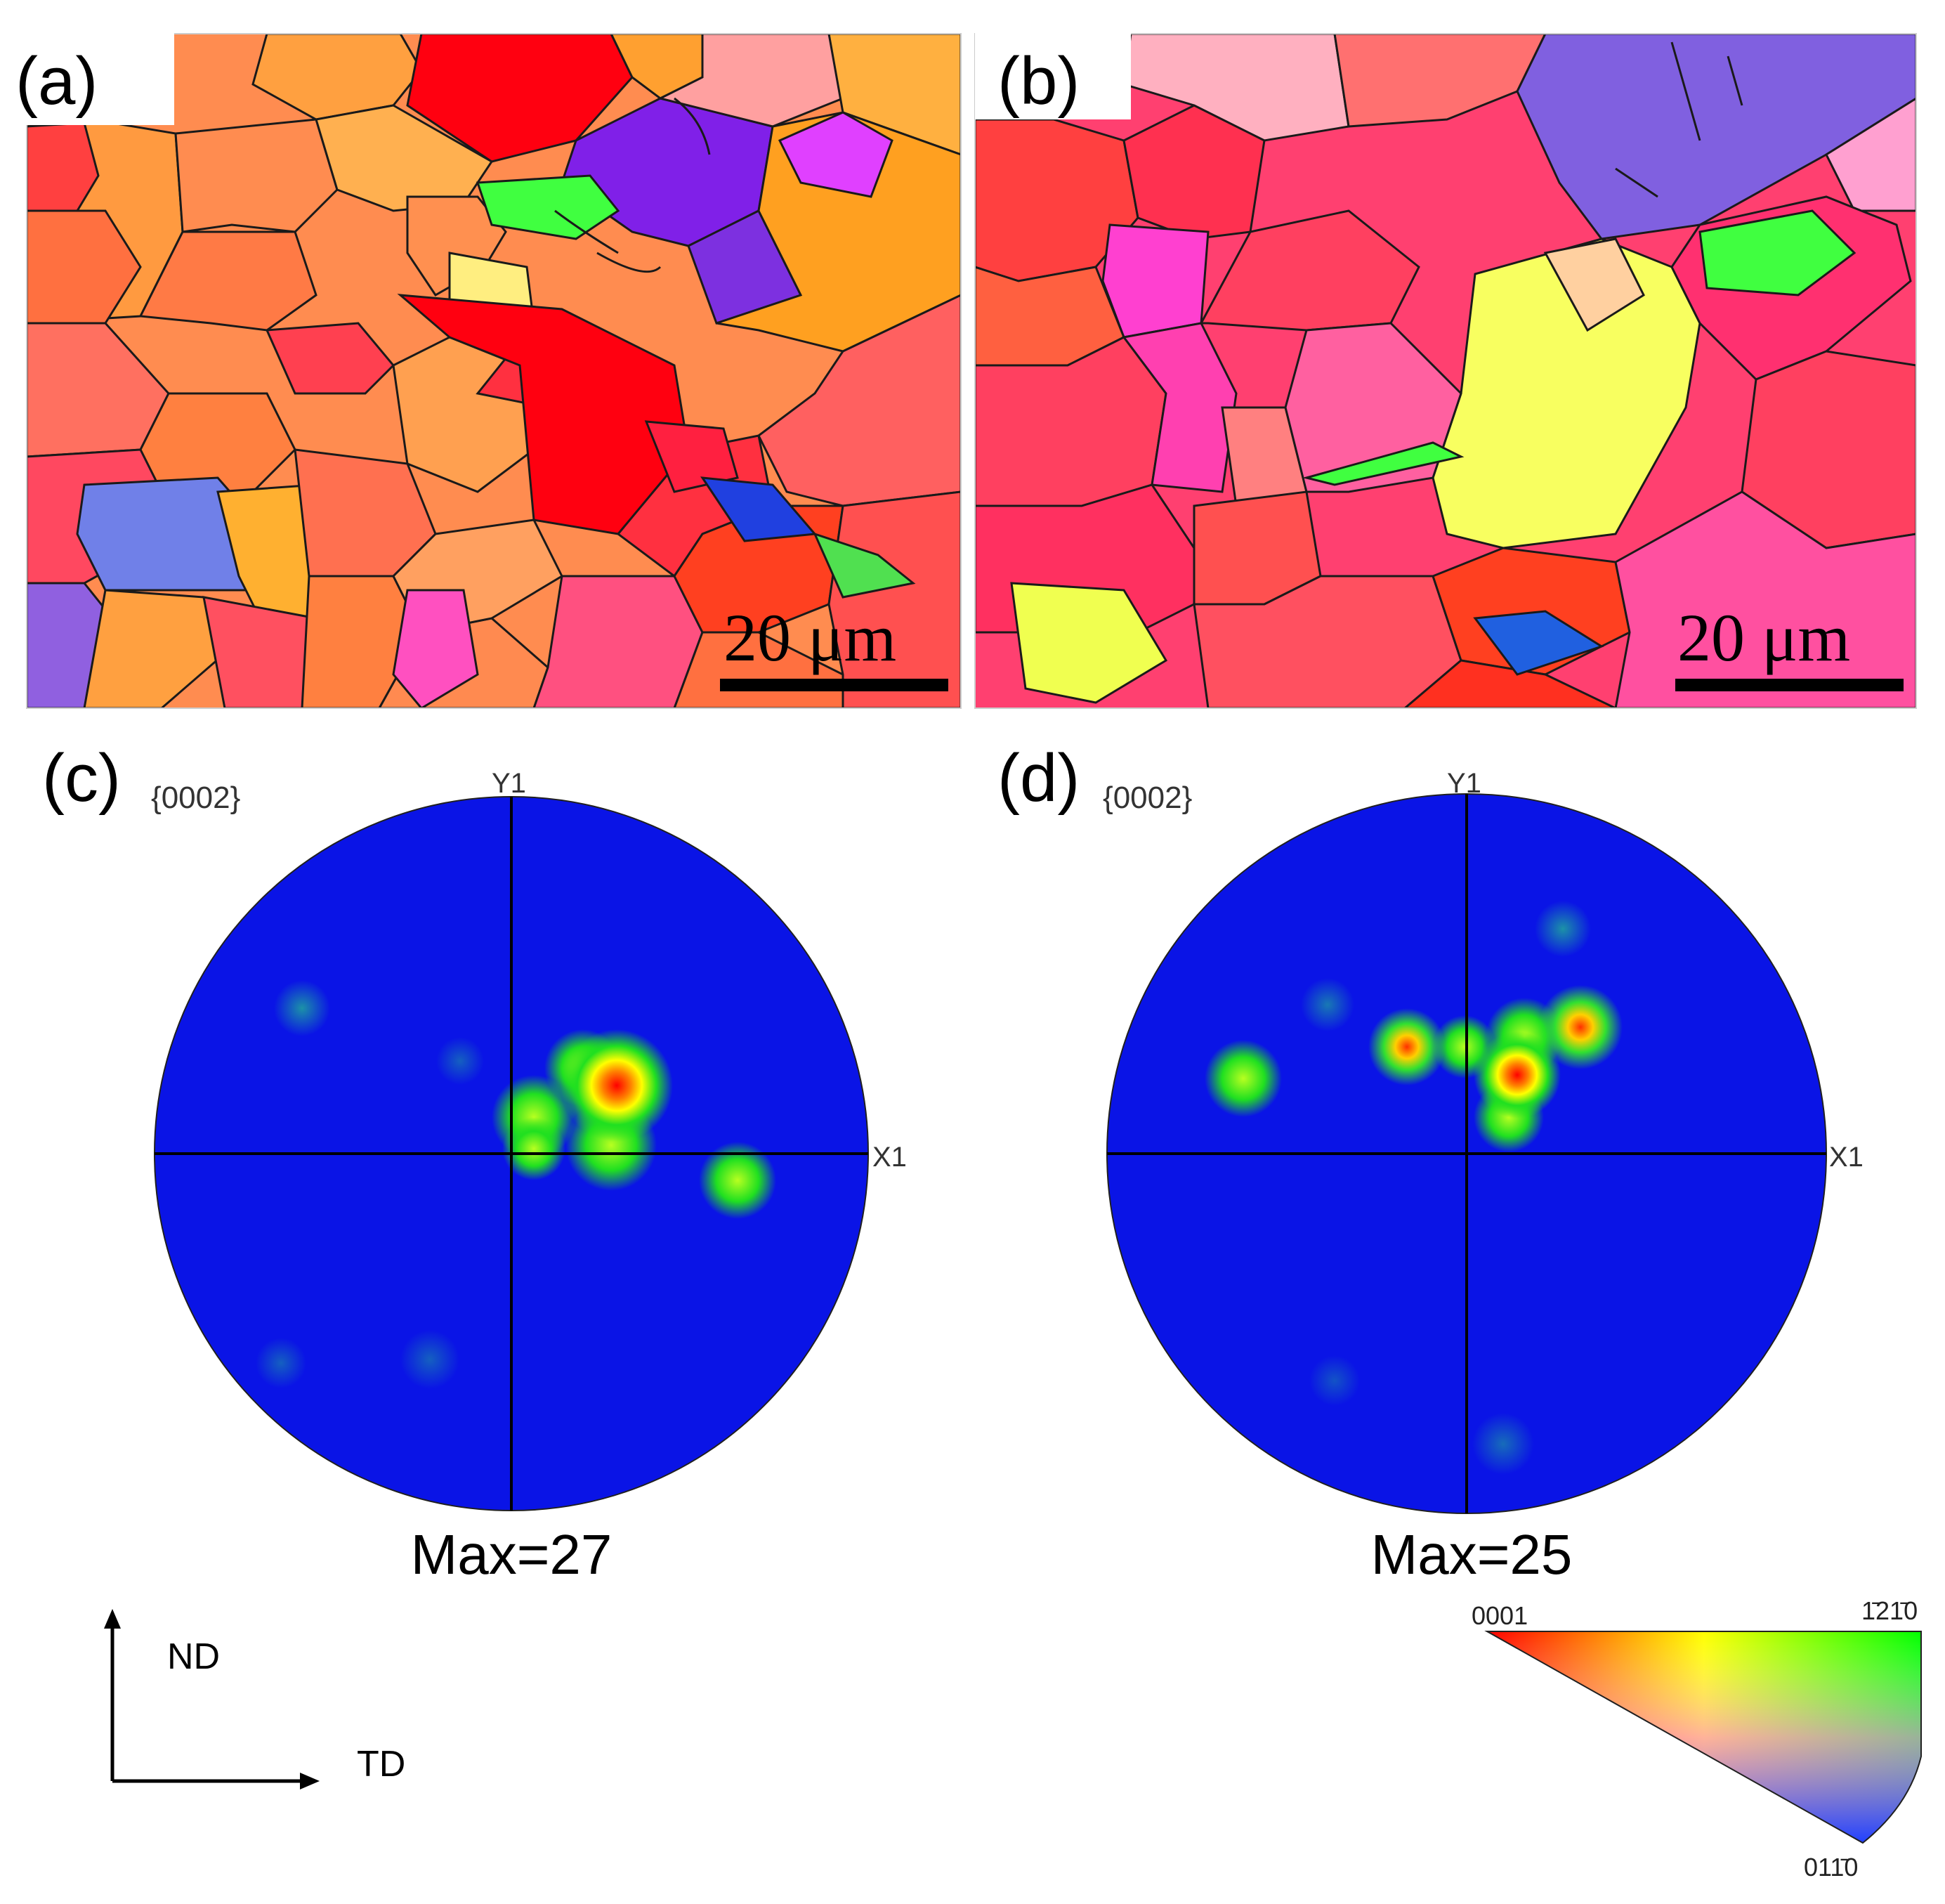 The width and height of the screenshot is (1945, 1904). Describe the element at coordinates (81, 778) in the screenshot. I see `panel-c-label: (c)` at that location.